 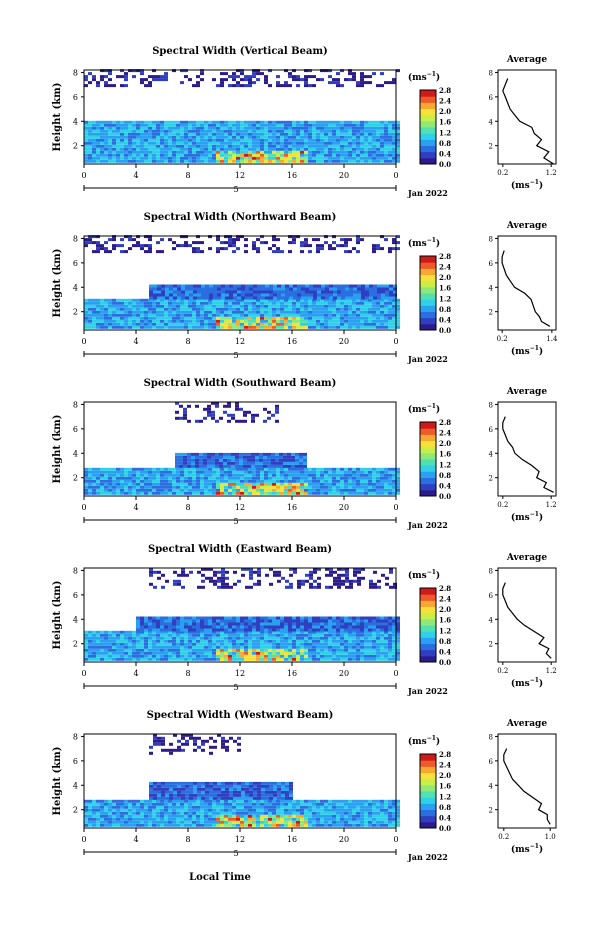 I want to click on colorbar-segment, so click(x=428, y=142).